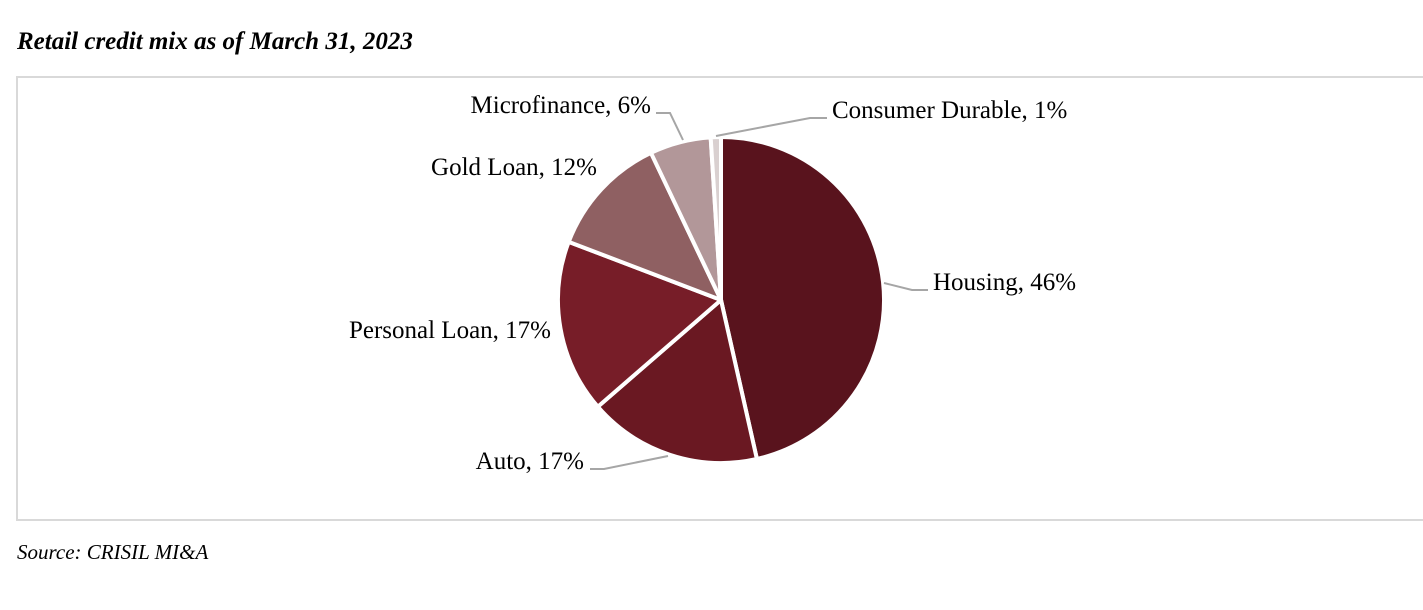 Image resolution: width=1423 pixels, height=610 pixels. I want to click on source-note: Source: CRISIL MI&A, so click(113, 552).